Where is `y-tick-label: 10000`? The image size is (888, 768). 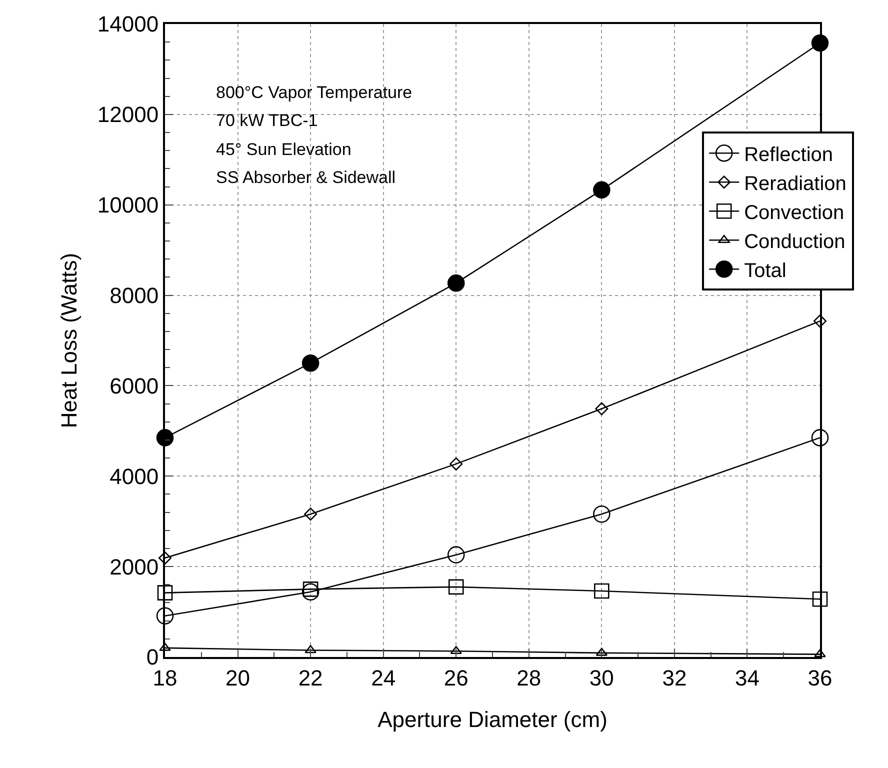
y-tick-label: 10000 is located at coordinates (128, 205).